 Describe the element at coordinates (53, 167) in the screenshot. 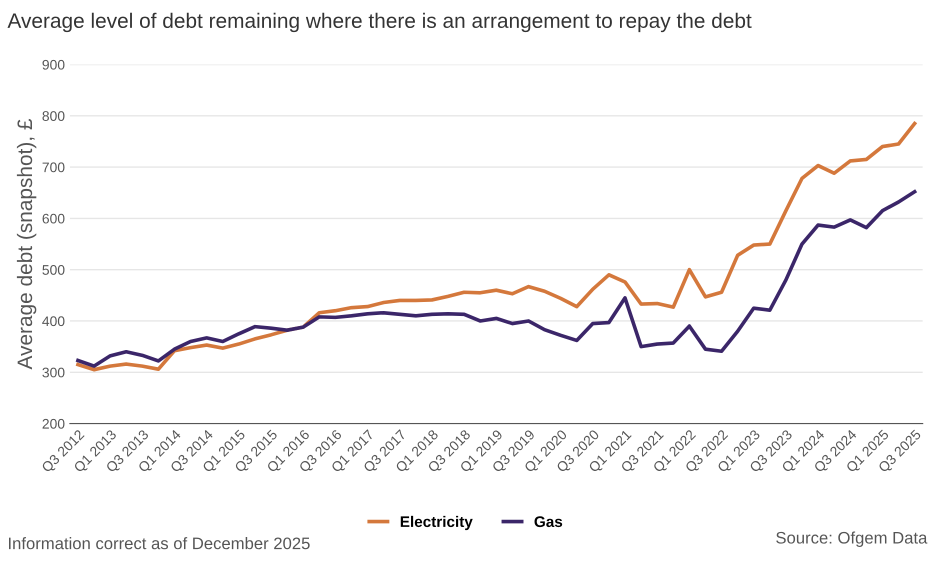

I see `y-tick-label: 700` at that location.